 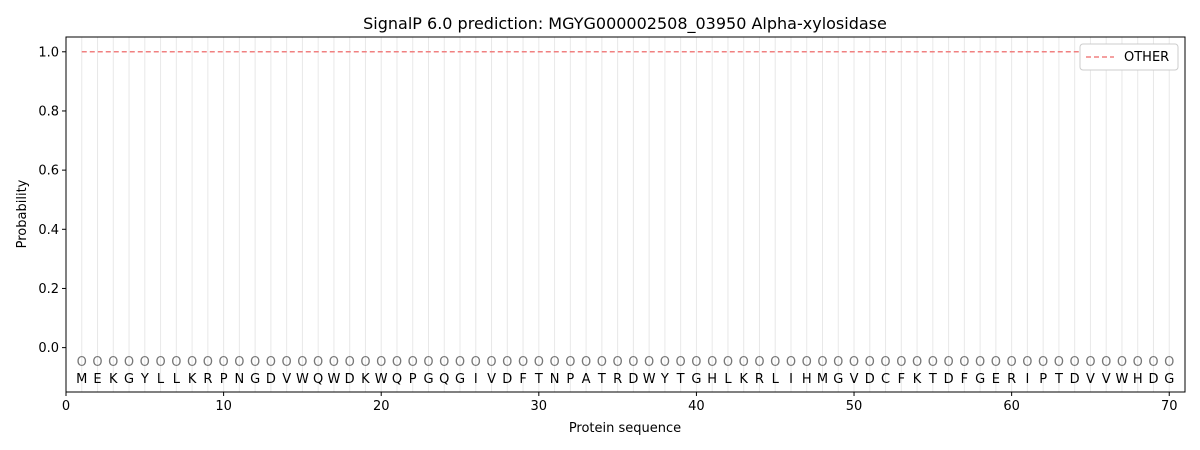 What do you see at coordinates (1146, 57) in the screenshot?
I see `legend-label-other: OTHER` at bounding box center [1146, 57].